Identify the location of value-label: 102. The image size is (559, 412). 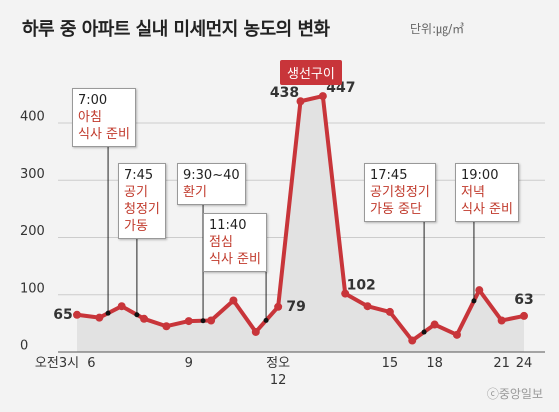
(361, 286).